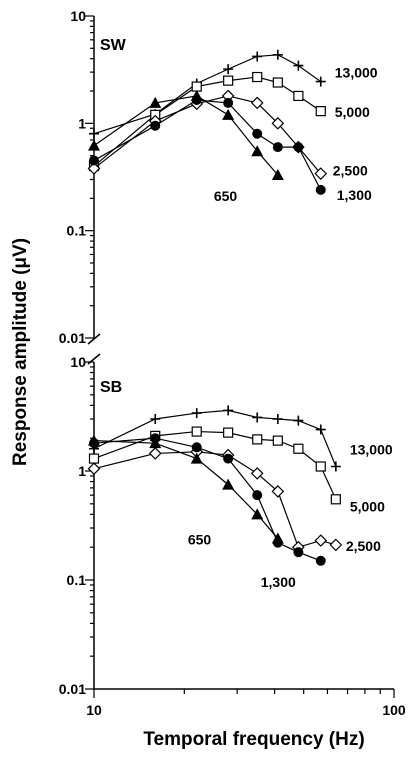 The width and height of the screenshot is (409, 757). Describe the element at coordinates (20, 352) in the screenshot. I see `y-axis-title: Response amplitude (μV)` at that location.